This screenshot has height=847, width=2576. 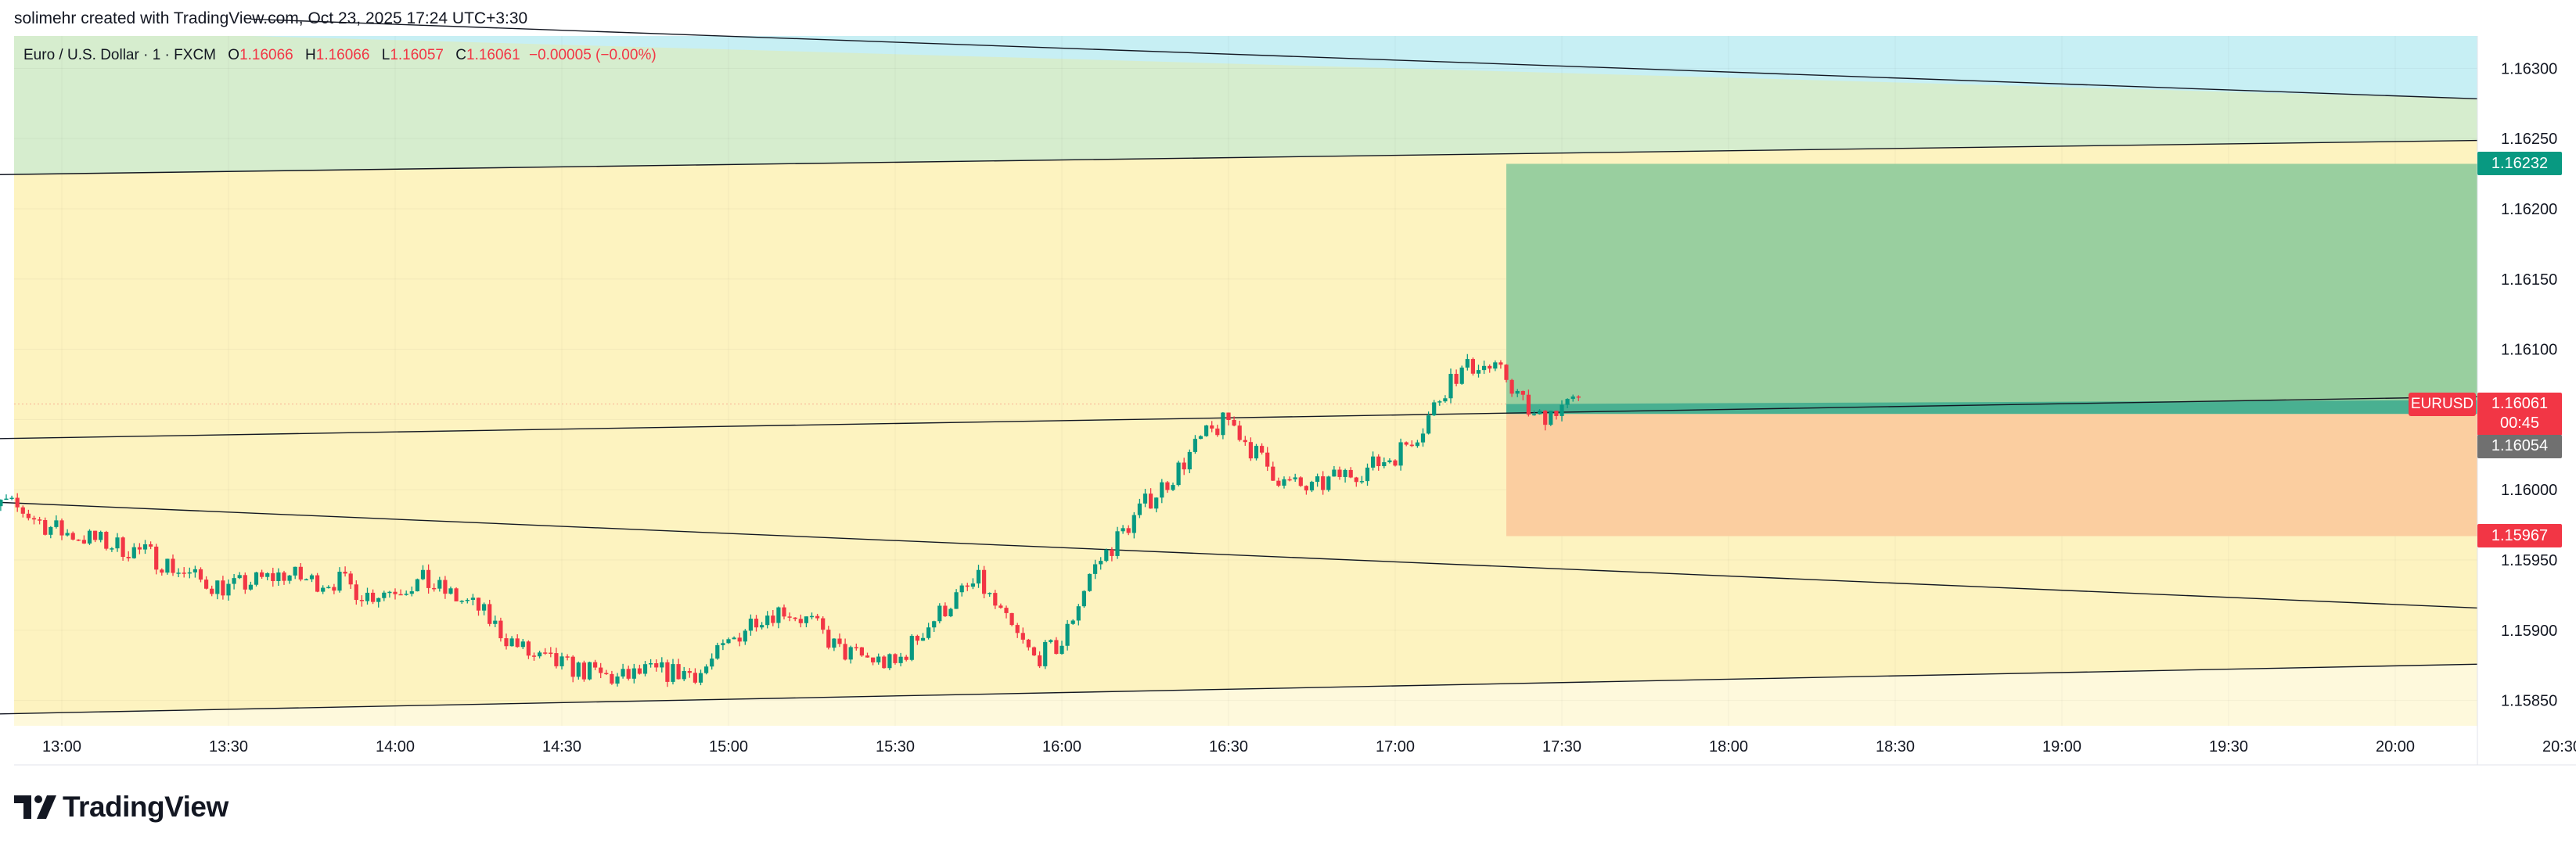 What do you see at coordinates (2529, 701) in the screenshot?
I see `price-tick-label: 1.15850` at bounding box center [2529, 701].